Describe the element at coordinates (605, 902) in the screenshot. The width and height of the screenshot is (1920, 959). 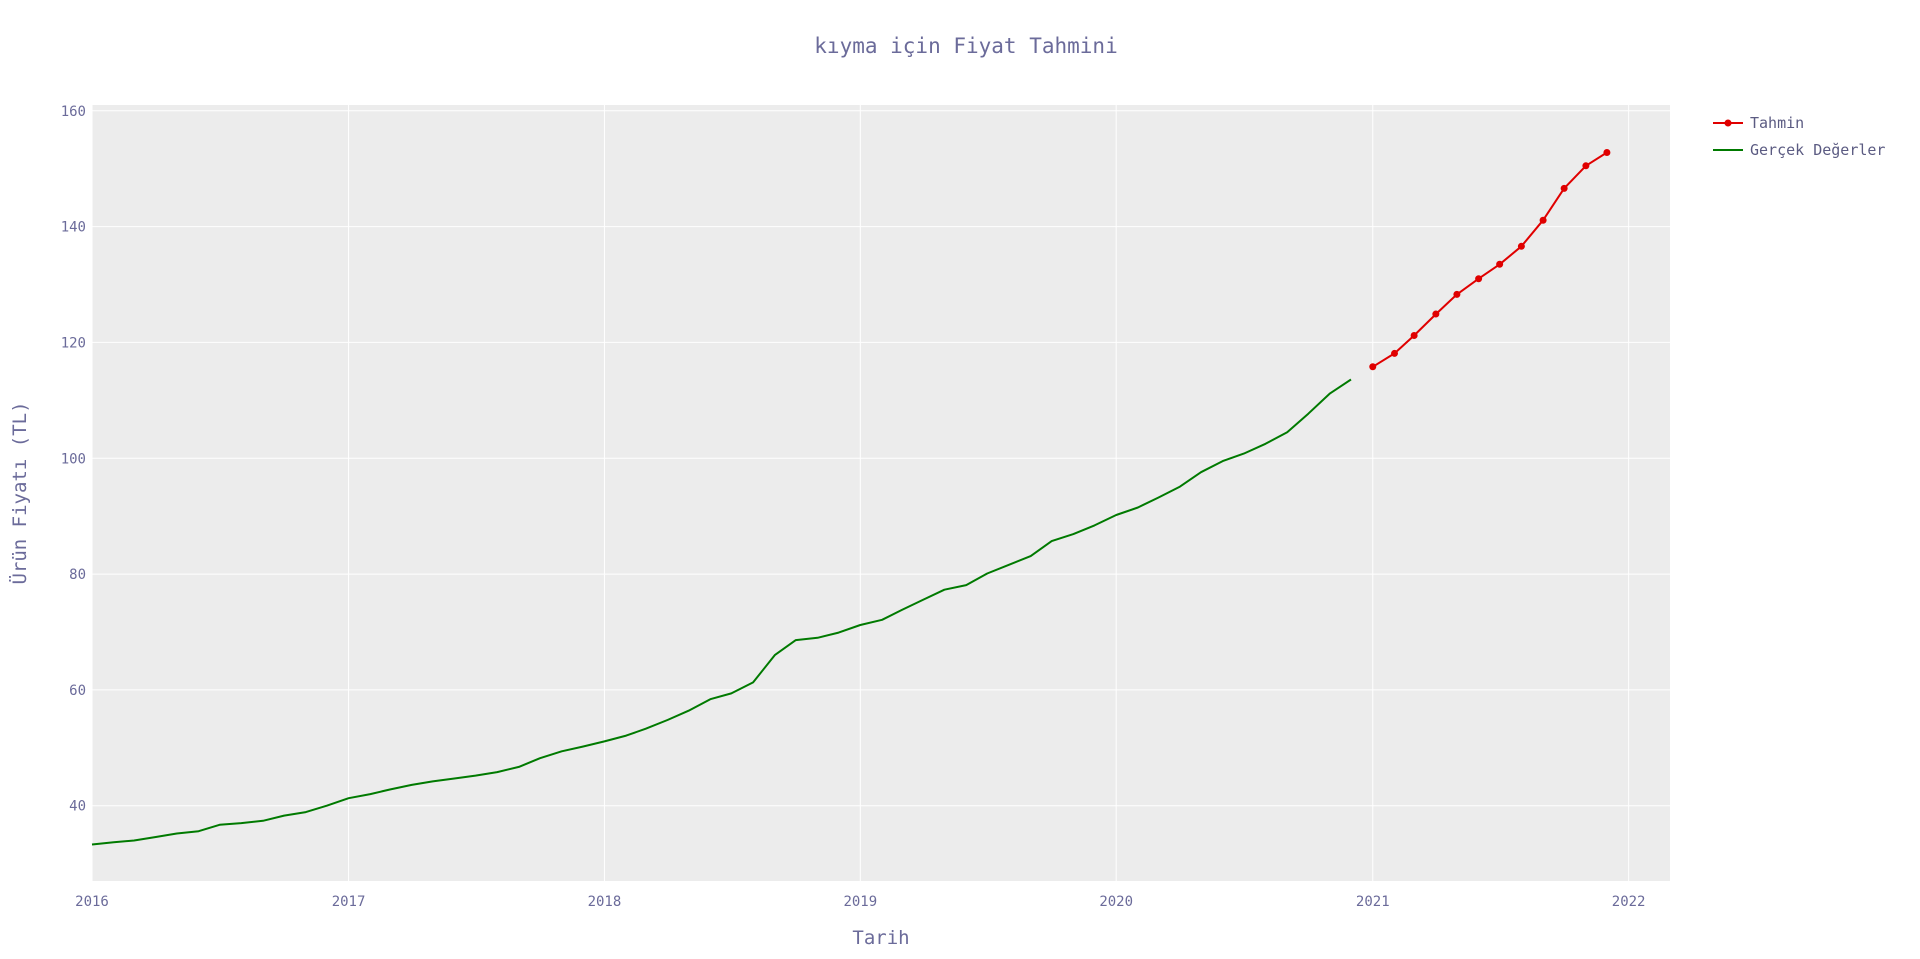
I see `x-tick-label: 2018` at that location.